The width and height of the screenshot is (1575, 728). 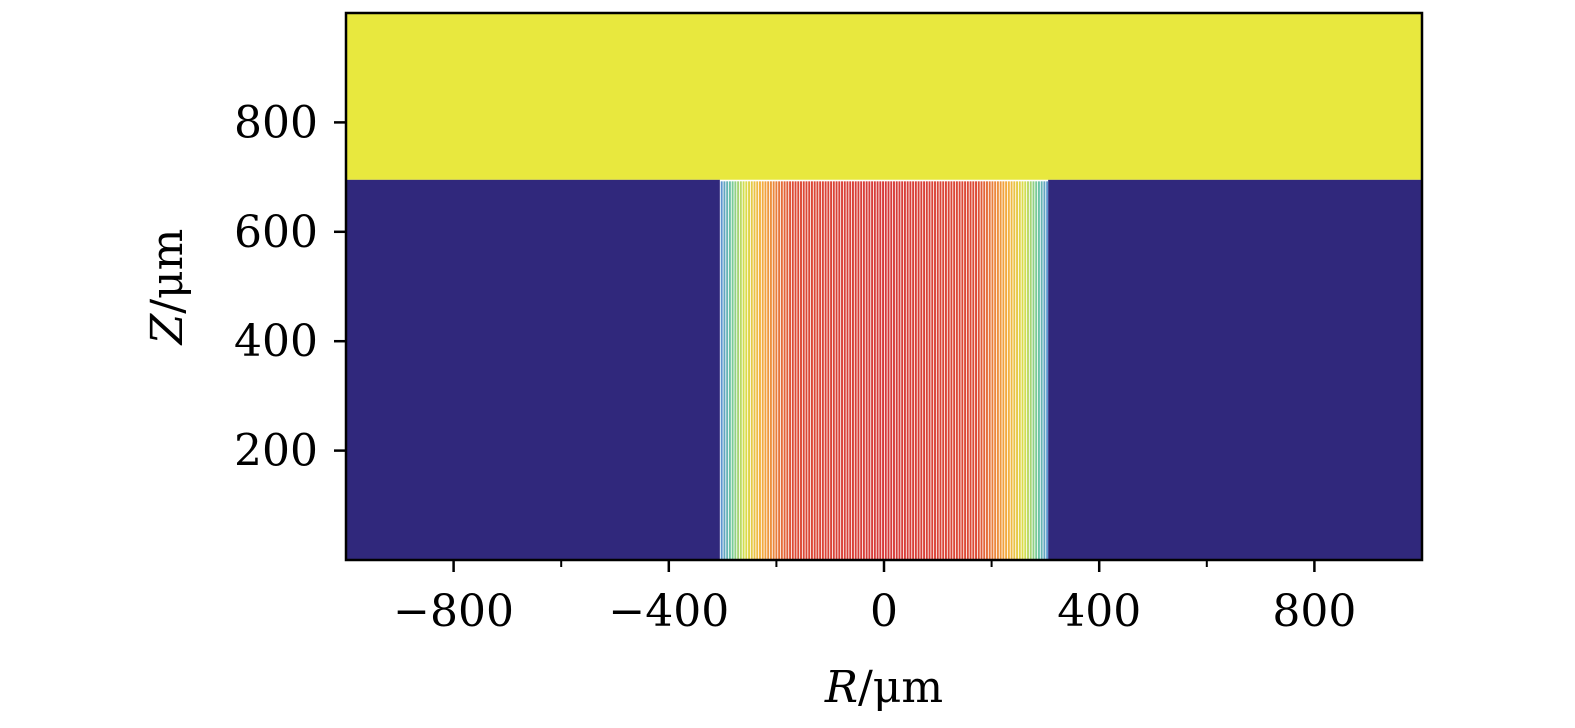 I want to click on x-tick-label: 800, so click(x=1314, y=611).